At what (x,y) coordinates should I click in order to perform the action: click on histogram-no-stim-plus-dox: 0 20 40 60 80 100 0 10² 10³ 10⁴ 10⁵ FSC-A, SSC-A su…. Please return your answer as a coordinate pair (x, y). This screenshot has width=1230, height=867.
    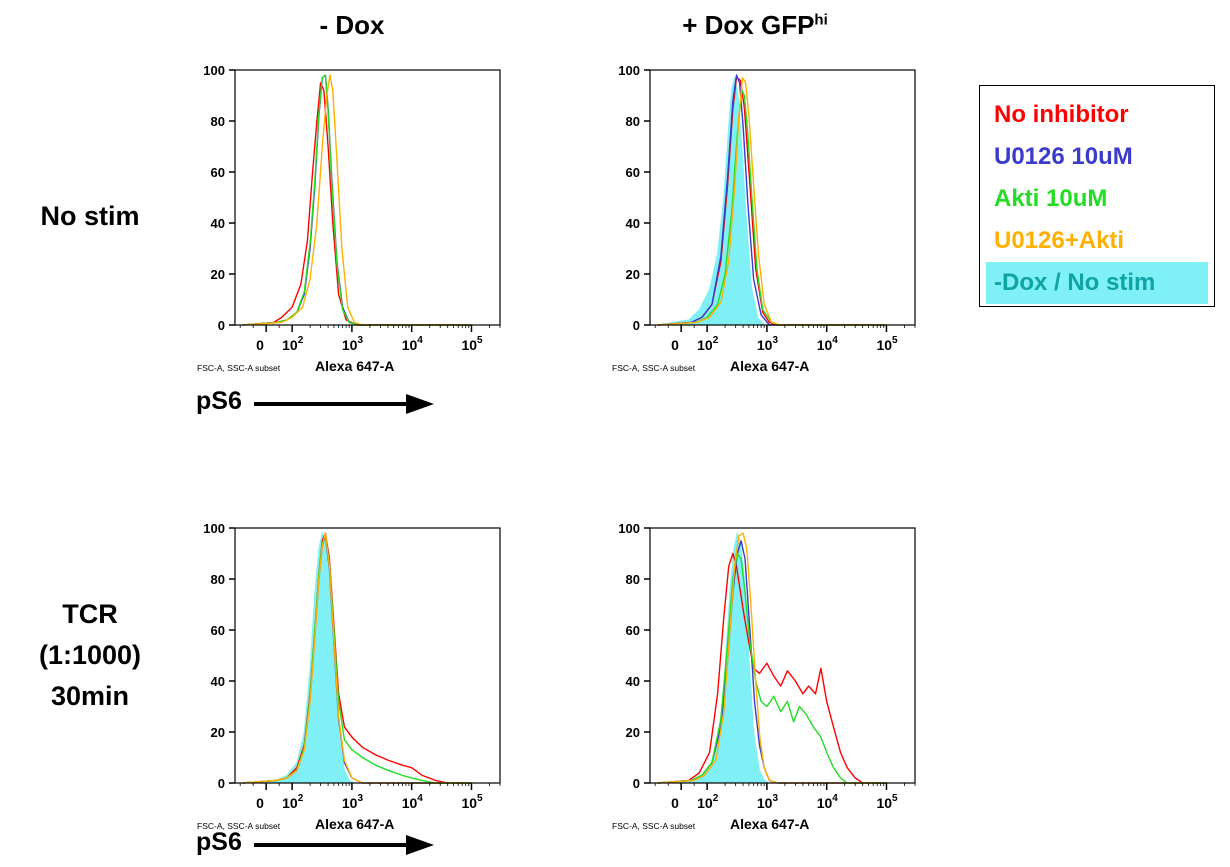
    Looking at the image, I should click on (764, 218).